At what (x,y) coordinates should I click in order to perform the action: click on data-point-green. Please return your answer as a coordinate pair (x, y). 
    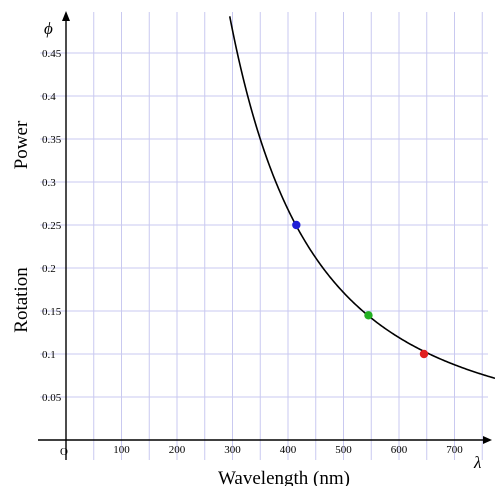
    Looking at the image, I should click on (368, 315).